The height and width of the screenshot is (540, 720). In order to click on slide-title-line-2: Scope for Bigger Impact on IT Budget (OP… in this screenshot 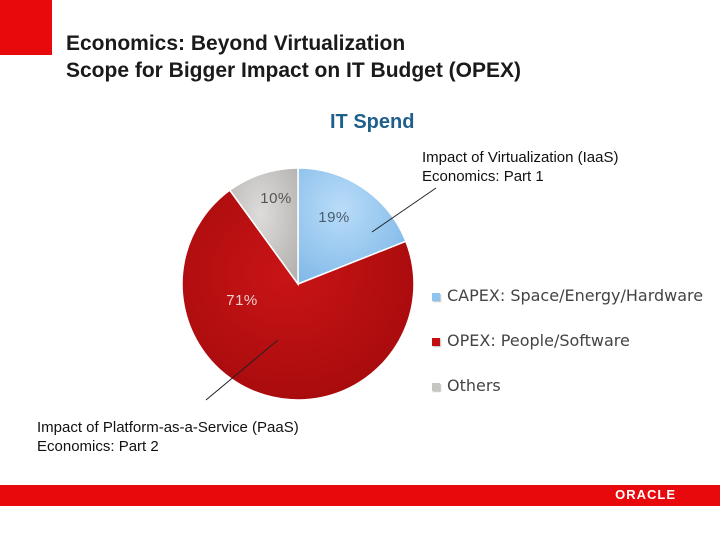, I will do `click(294, 70)`.